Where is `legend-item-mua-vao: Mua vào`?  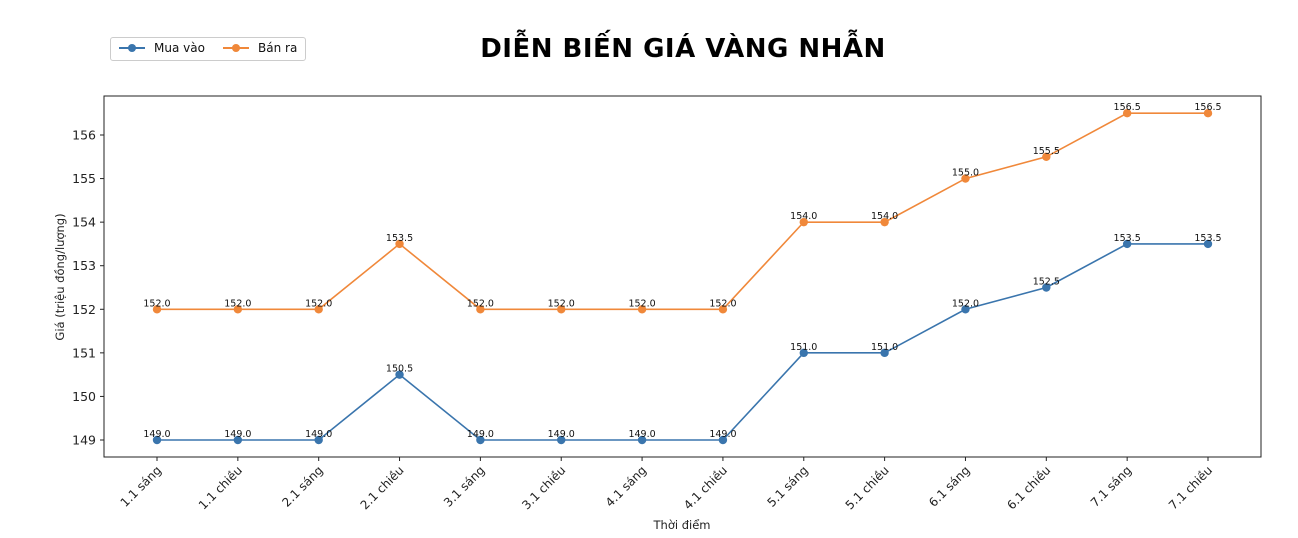 legend-item-mua-vao: Mua vào is located at coordinates (162, 48).